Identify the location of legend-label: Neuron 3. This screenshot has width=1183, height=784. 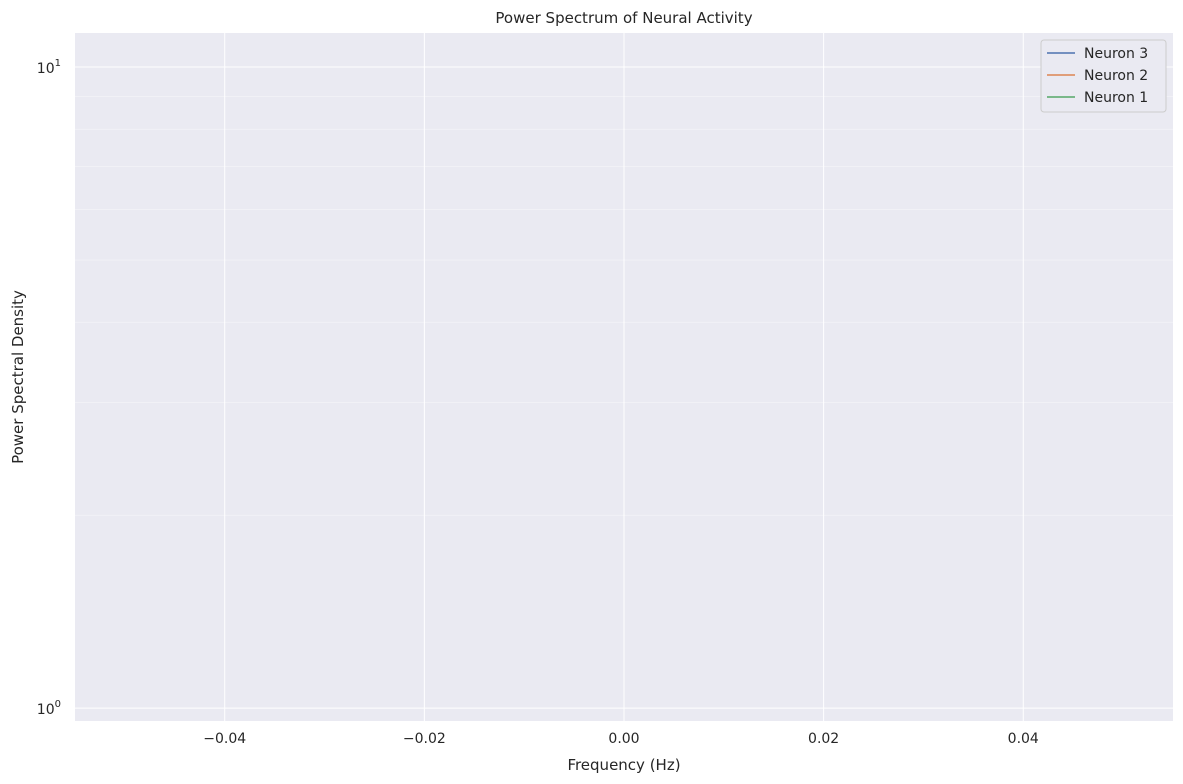
(1116, 54).